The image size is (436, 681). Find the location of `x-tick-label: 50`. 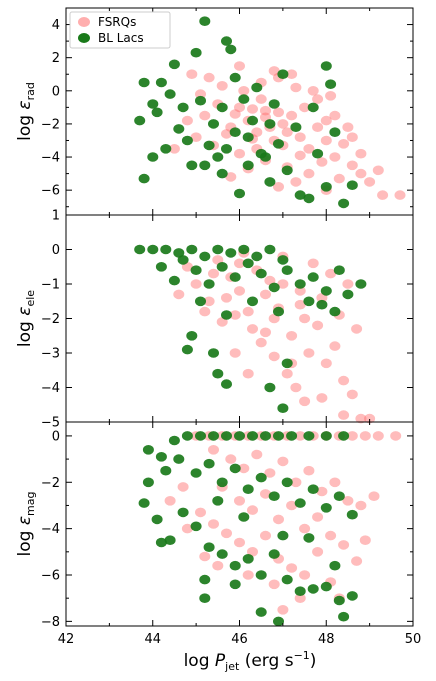

x-tick-label: 50 is located at coordinates (413, 639).